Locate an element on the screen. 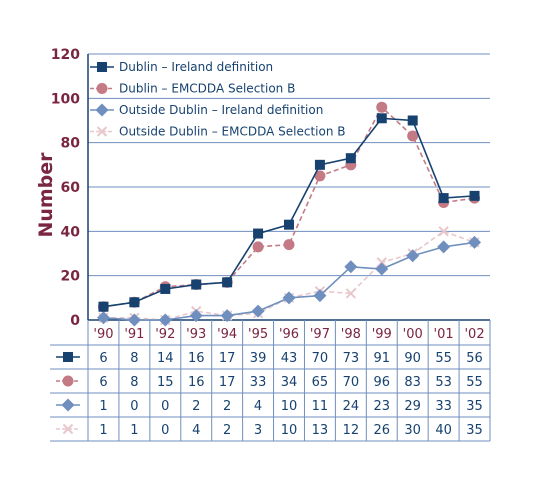 This screenshot has height=494, width=533. table-cell: 39 is located at coordinates (258, 358).